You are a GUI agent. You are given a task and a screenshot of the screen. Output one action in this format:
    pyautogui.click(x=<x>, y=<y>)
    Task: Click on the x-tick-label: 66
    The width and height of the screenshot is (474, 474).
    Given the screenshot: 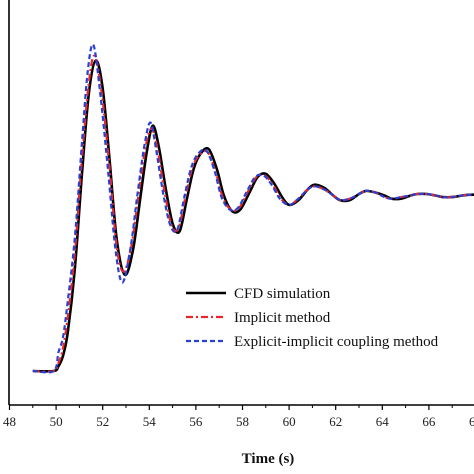 What is the action you would take?
    pyautogui.click(x=429, y=421)
    